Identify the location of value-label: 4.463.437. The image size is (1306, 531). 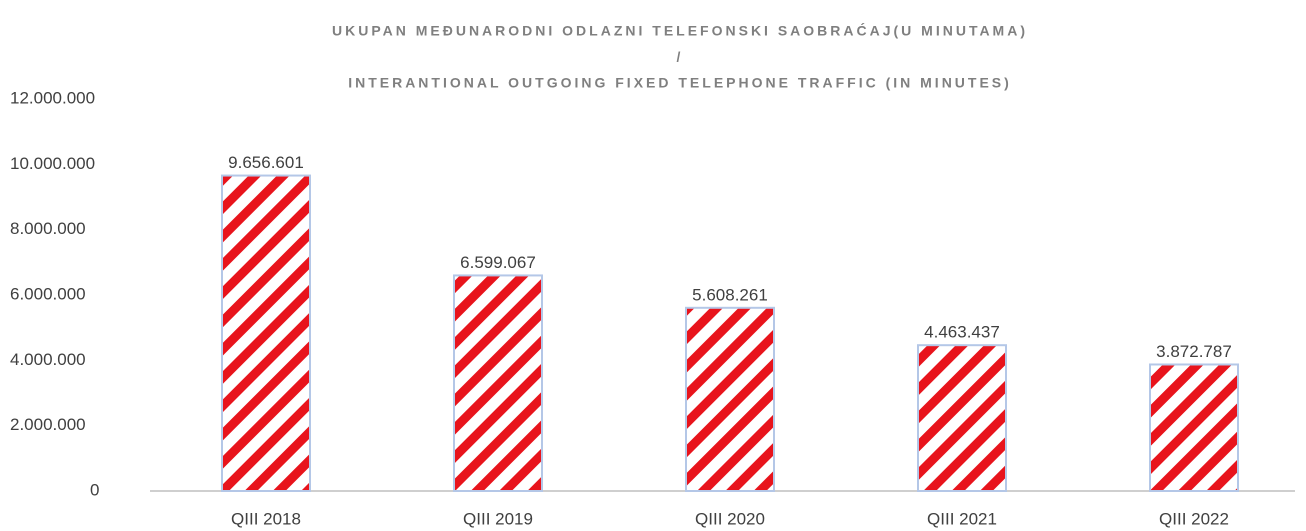
(962, 332).